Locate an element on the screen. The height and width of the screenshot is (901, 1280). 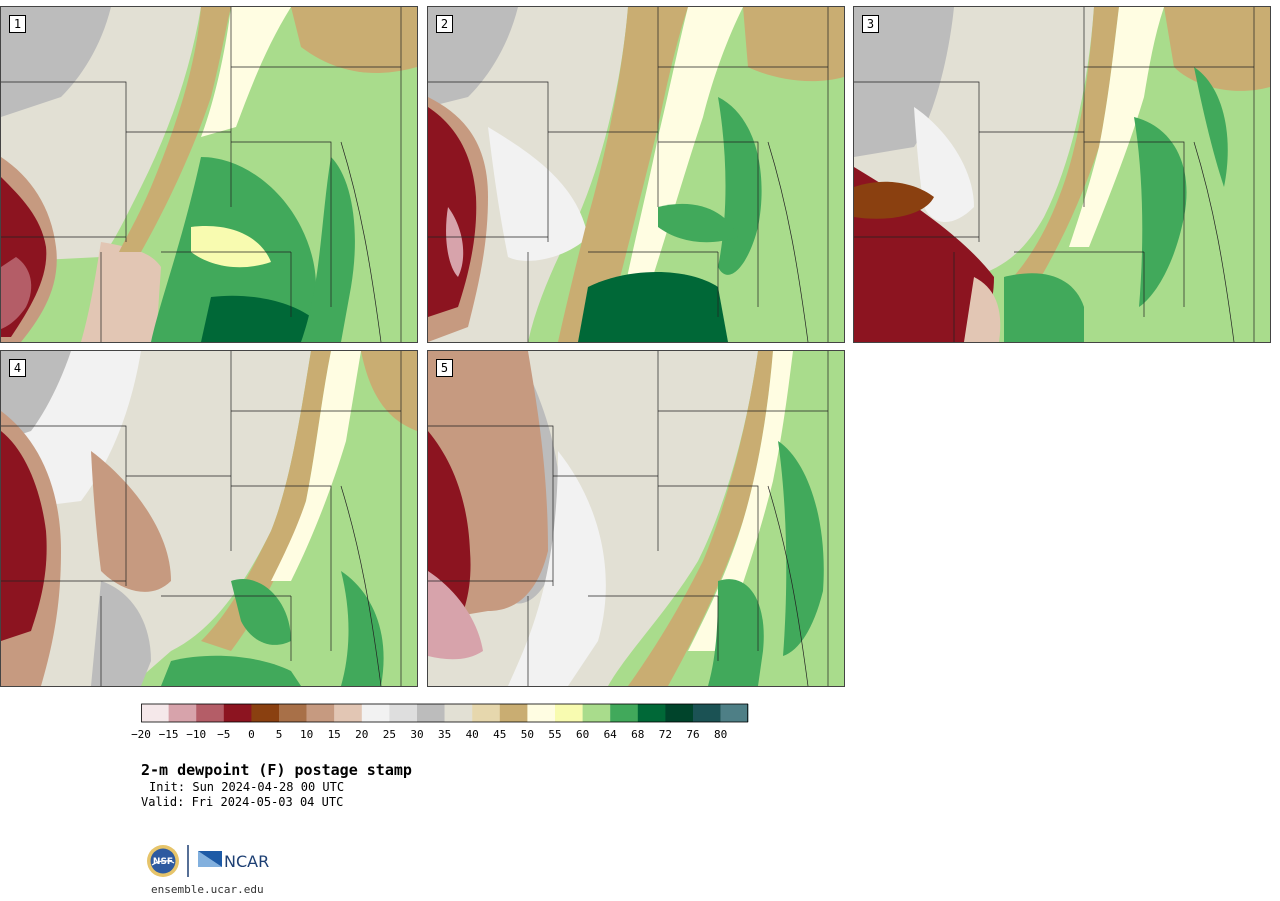
panel-label: 4 is located at coordinates (17, 368).